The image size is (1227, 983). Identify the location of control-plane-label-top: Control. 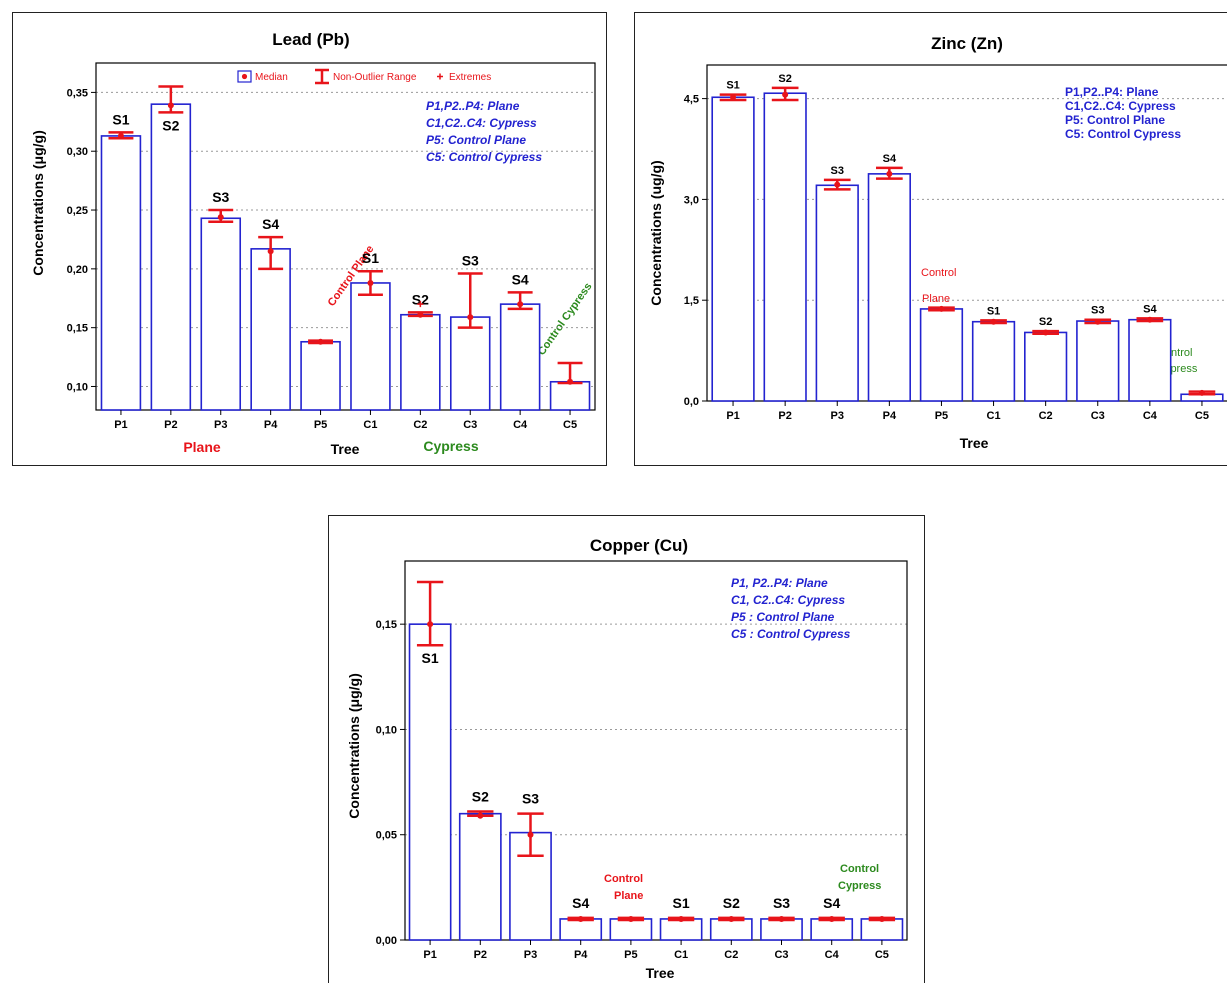
(938, 273).